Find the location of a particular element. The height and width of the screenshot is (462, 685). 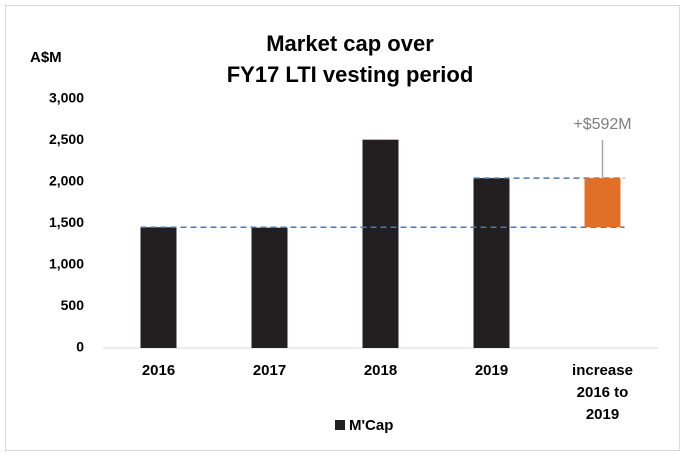

y-tick-label: 3,000 is located at coordinates (66, 98).